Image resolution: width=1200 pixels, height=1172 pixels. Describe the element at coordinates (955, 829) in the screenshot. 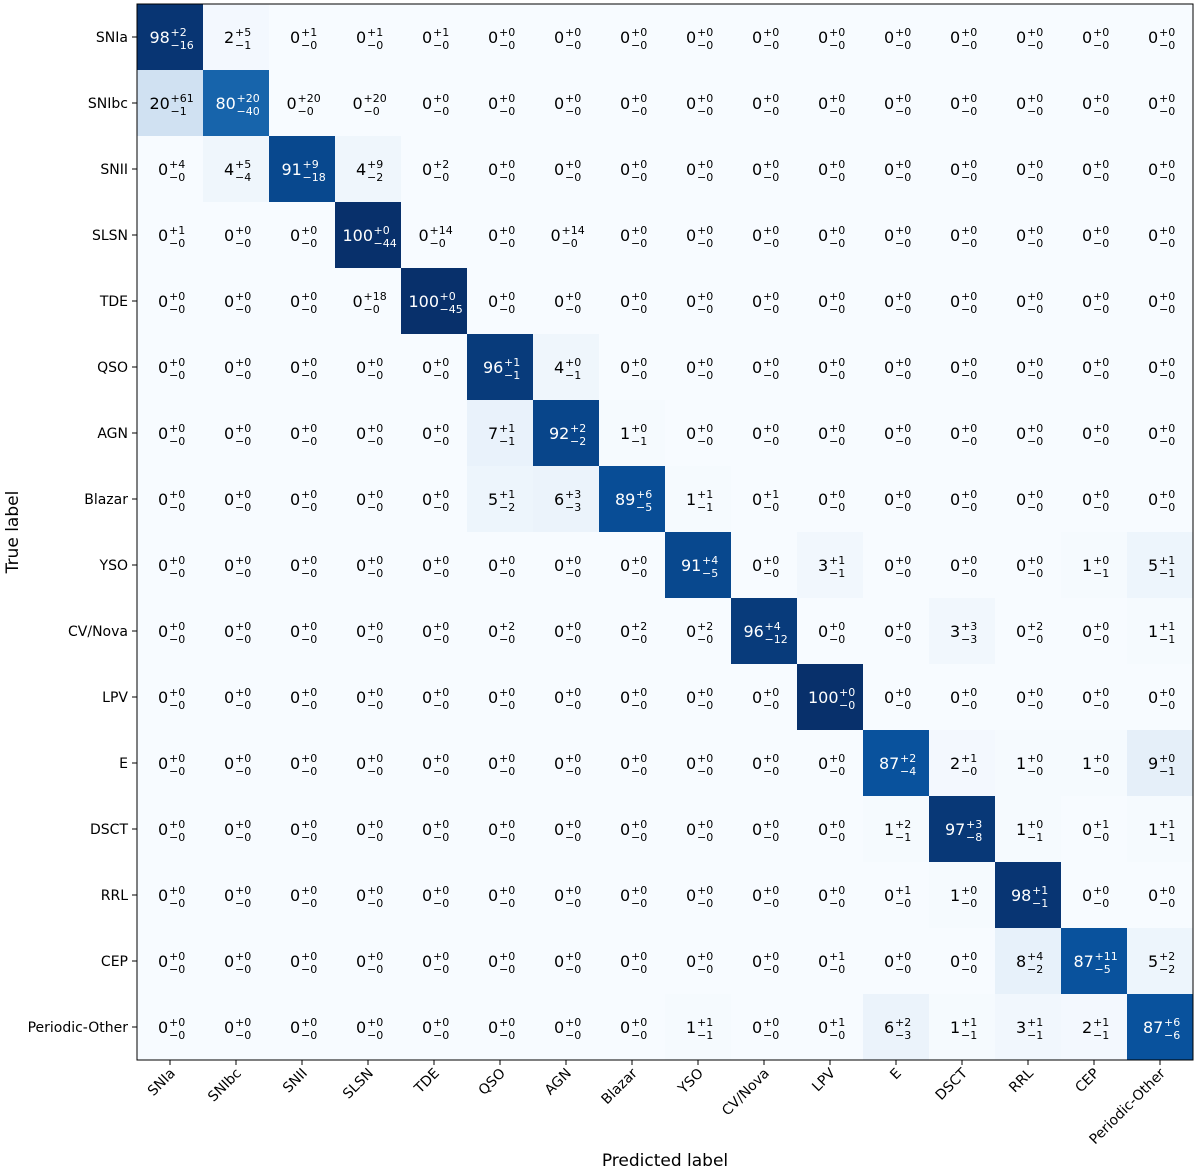

I see `cell-value: 97` at that location.